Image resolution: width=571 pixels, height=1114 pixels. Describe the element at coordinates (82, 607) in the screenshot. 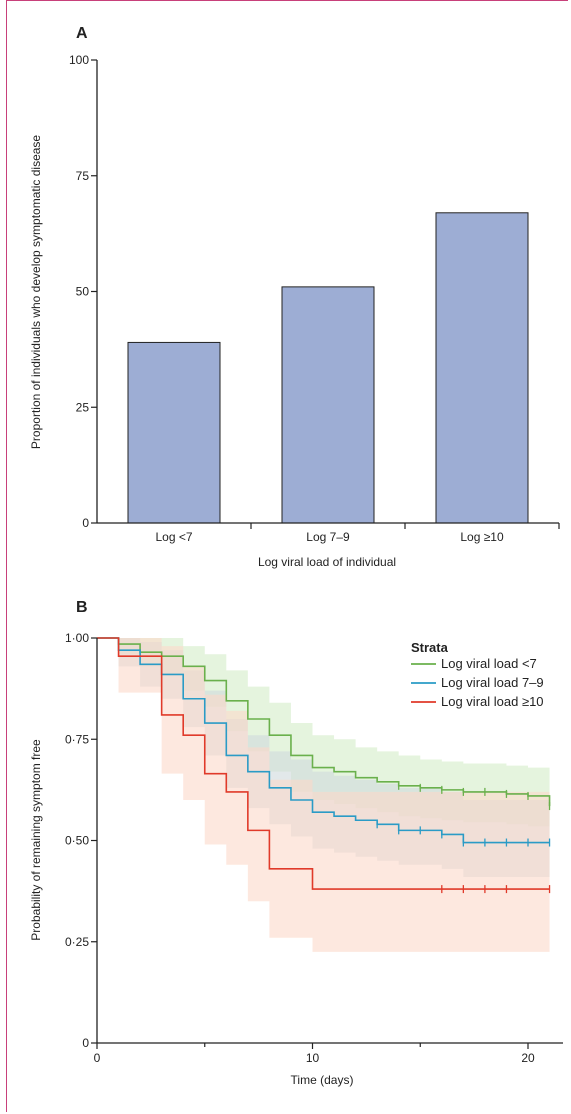

I see `panel-b-label: B` at that location.